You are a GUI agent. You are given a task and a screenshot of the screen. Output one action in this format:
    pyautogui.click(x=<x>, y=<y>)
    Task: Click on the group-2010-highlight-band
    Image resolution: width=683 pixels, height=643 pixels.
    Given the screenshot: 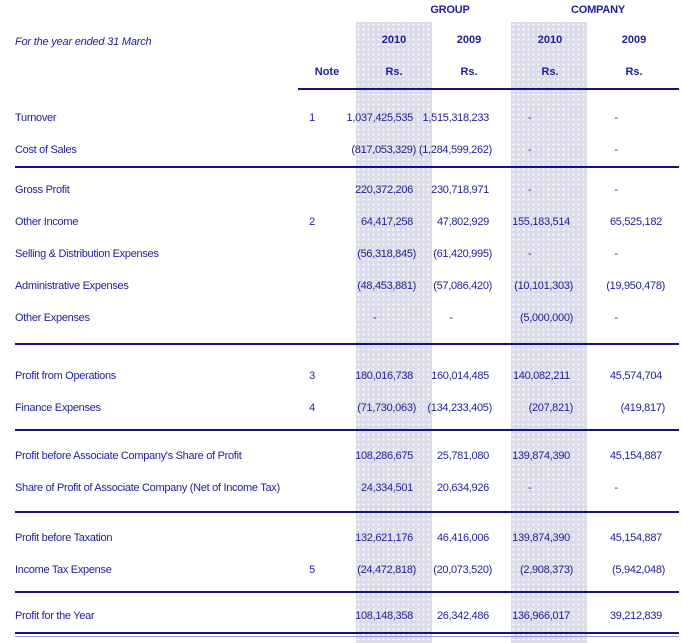 What is the action you would take?
    pyautogui.click(x=394, y=332)
    